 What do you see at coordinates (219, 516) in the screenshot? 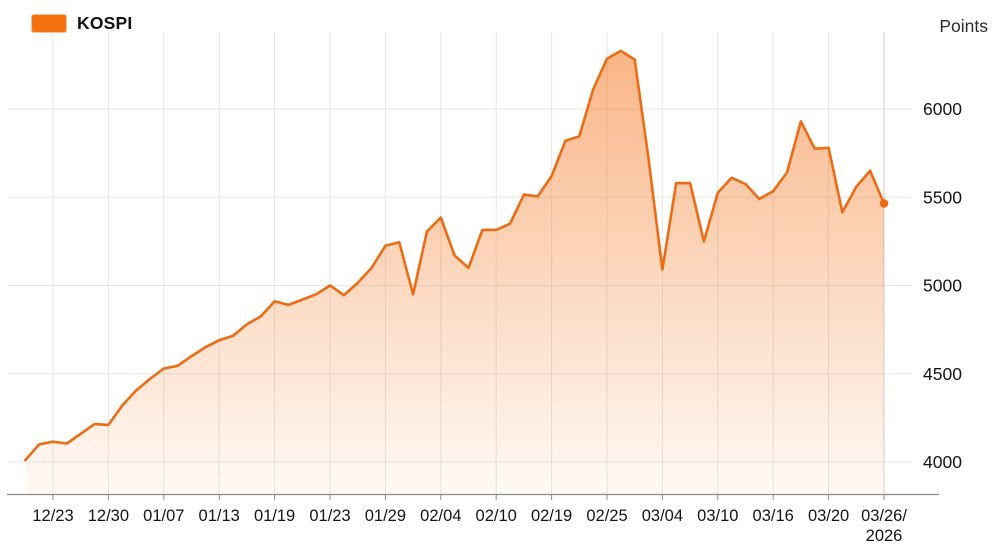
I see `x-axis-label: 01/13` at bounding box center [219, 516].